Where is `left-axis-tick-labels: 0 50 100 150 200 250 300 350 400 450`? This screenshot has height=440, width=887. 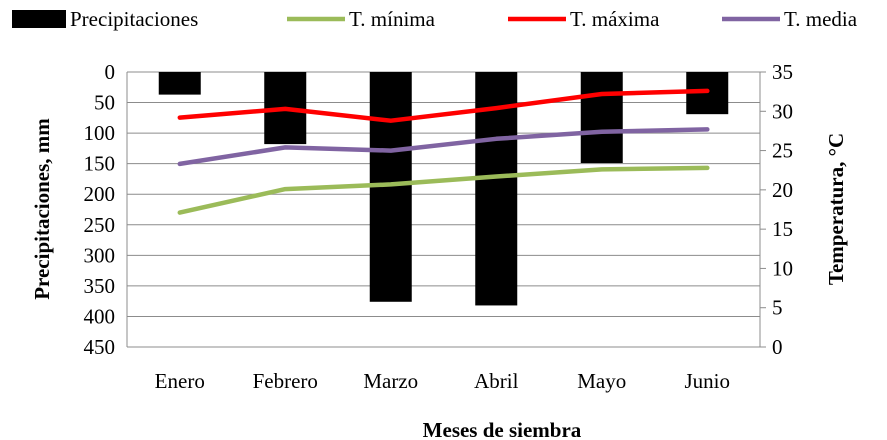 left-axis-tick-labels: 0 50 100 150 200 250 300 350 400 450 is located at coordinates (100, 209).